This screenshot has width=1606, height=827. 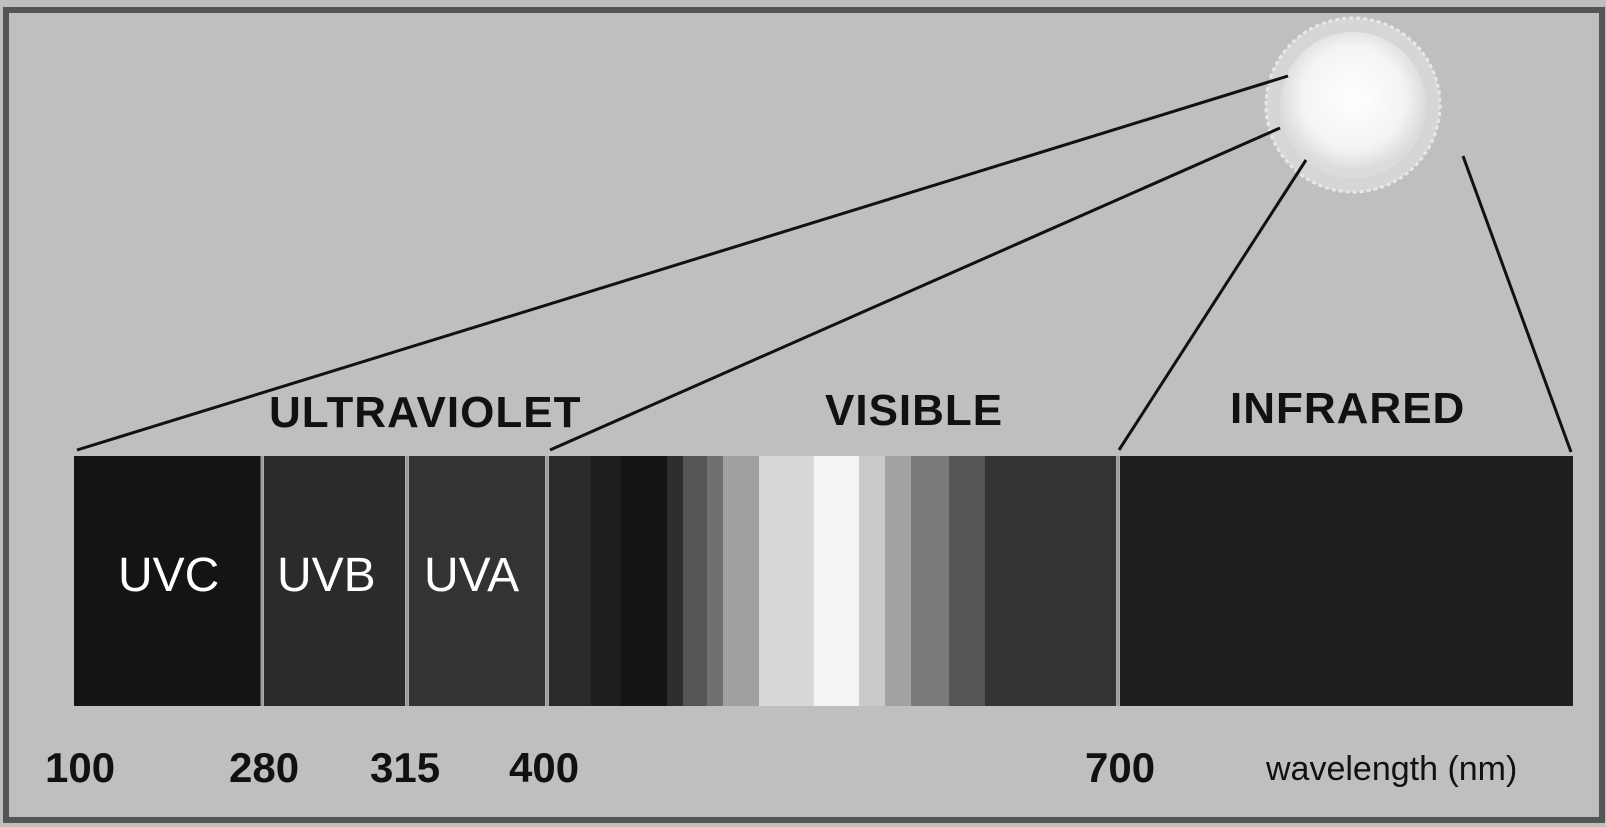 What do you see at coordinates (425, 412) in the screenshot?
I see `region-label-ultraviolet: ULTRAVIOLET` at bounding box center [425, 412].